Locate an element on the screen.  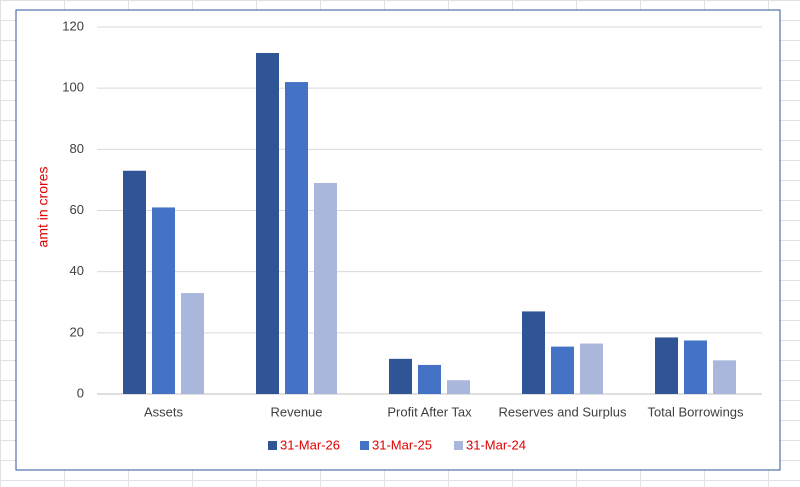
legend-label: 31-Mar-26 is located at coordinates (310, 444).